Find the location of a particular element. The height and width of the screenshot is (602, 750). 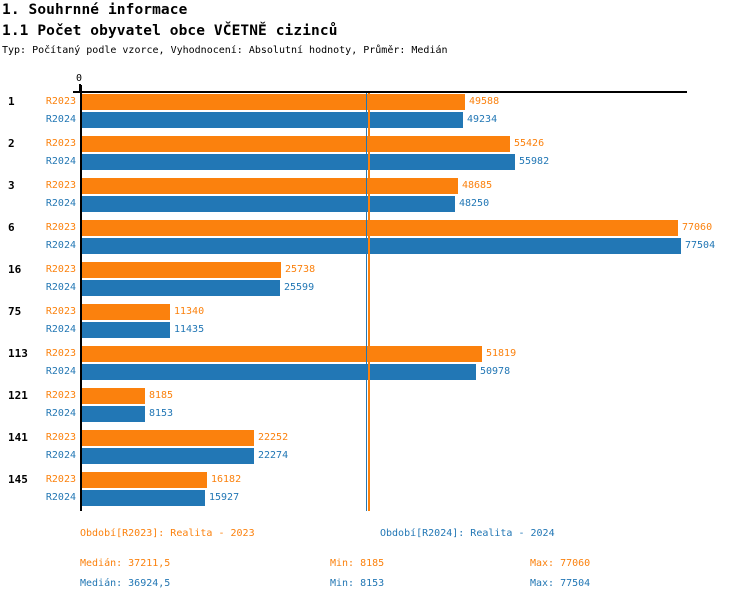

bar-value-r2024: 15927 is located at coordinates (224, 497).